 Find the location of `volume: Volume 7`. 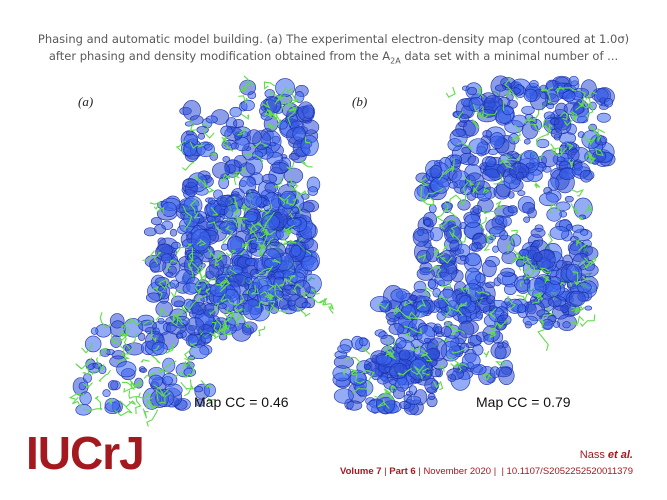

volume: Volume 7 is located at coordinates (361, 471).